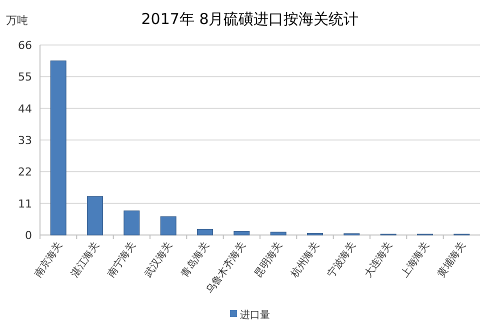 The image size is (500, 332). Describe the element at coordinates (48, 260) in the screenshot. I see `x-tick-label: 南京海关` at that location.